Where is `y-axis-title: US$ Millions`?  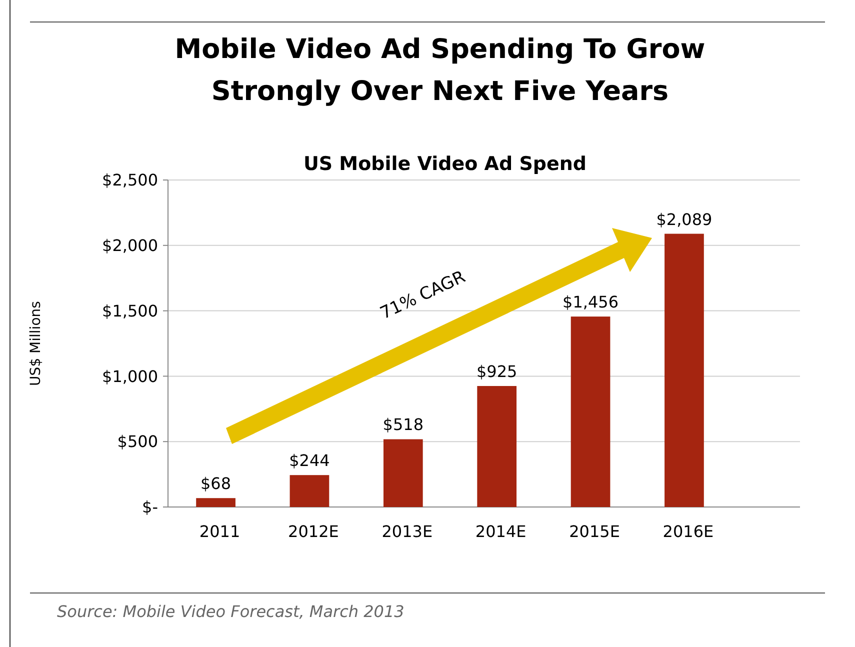
y-axis-title: US$ Millions is located at coordinates (36, 343).